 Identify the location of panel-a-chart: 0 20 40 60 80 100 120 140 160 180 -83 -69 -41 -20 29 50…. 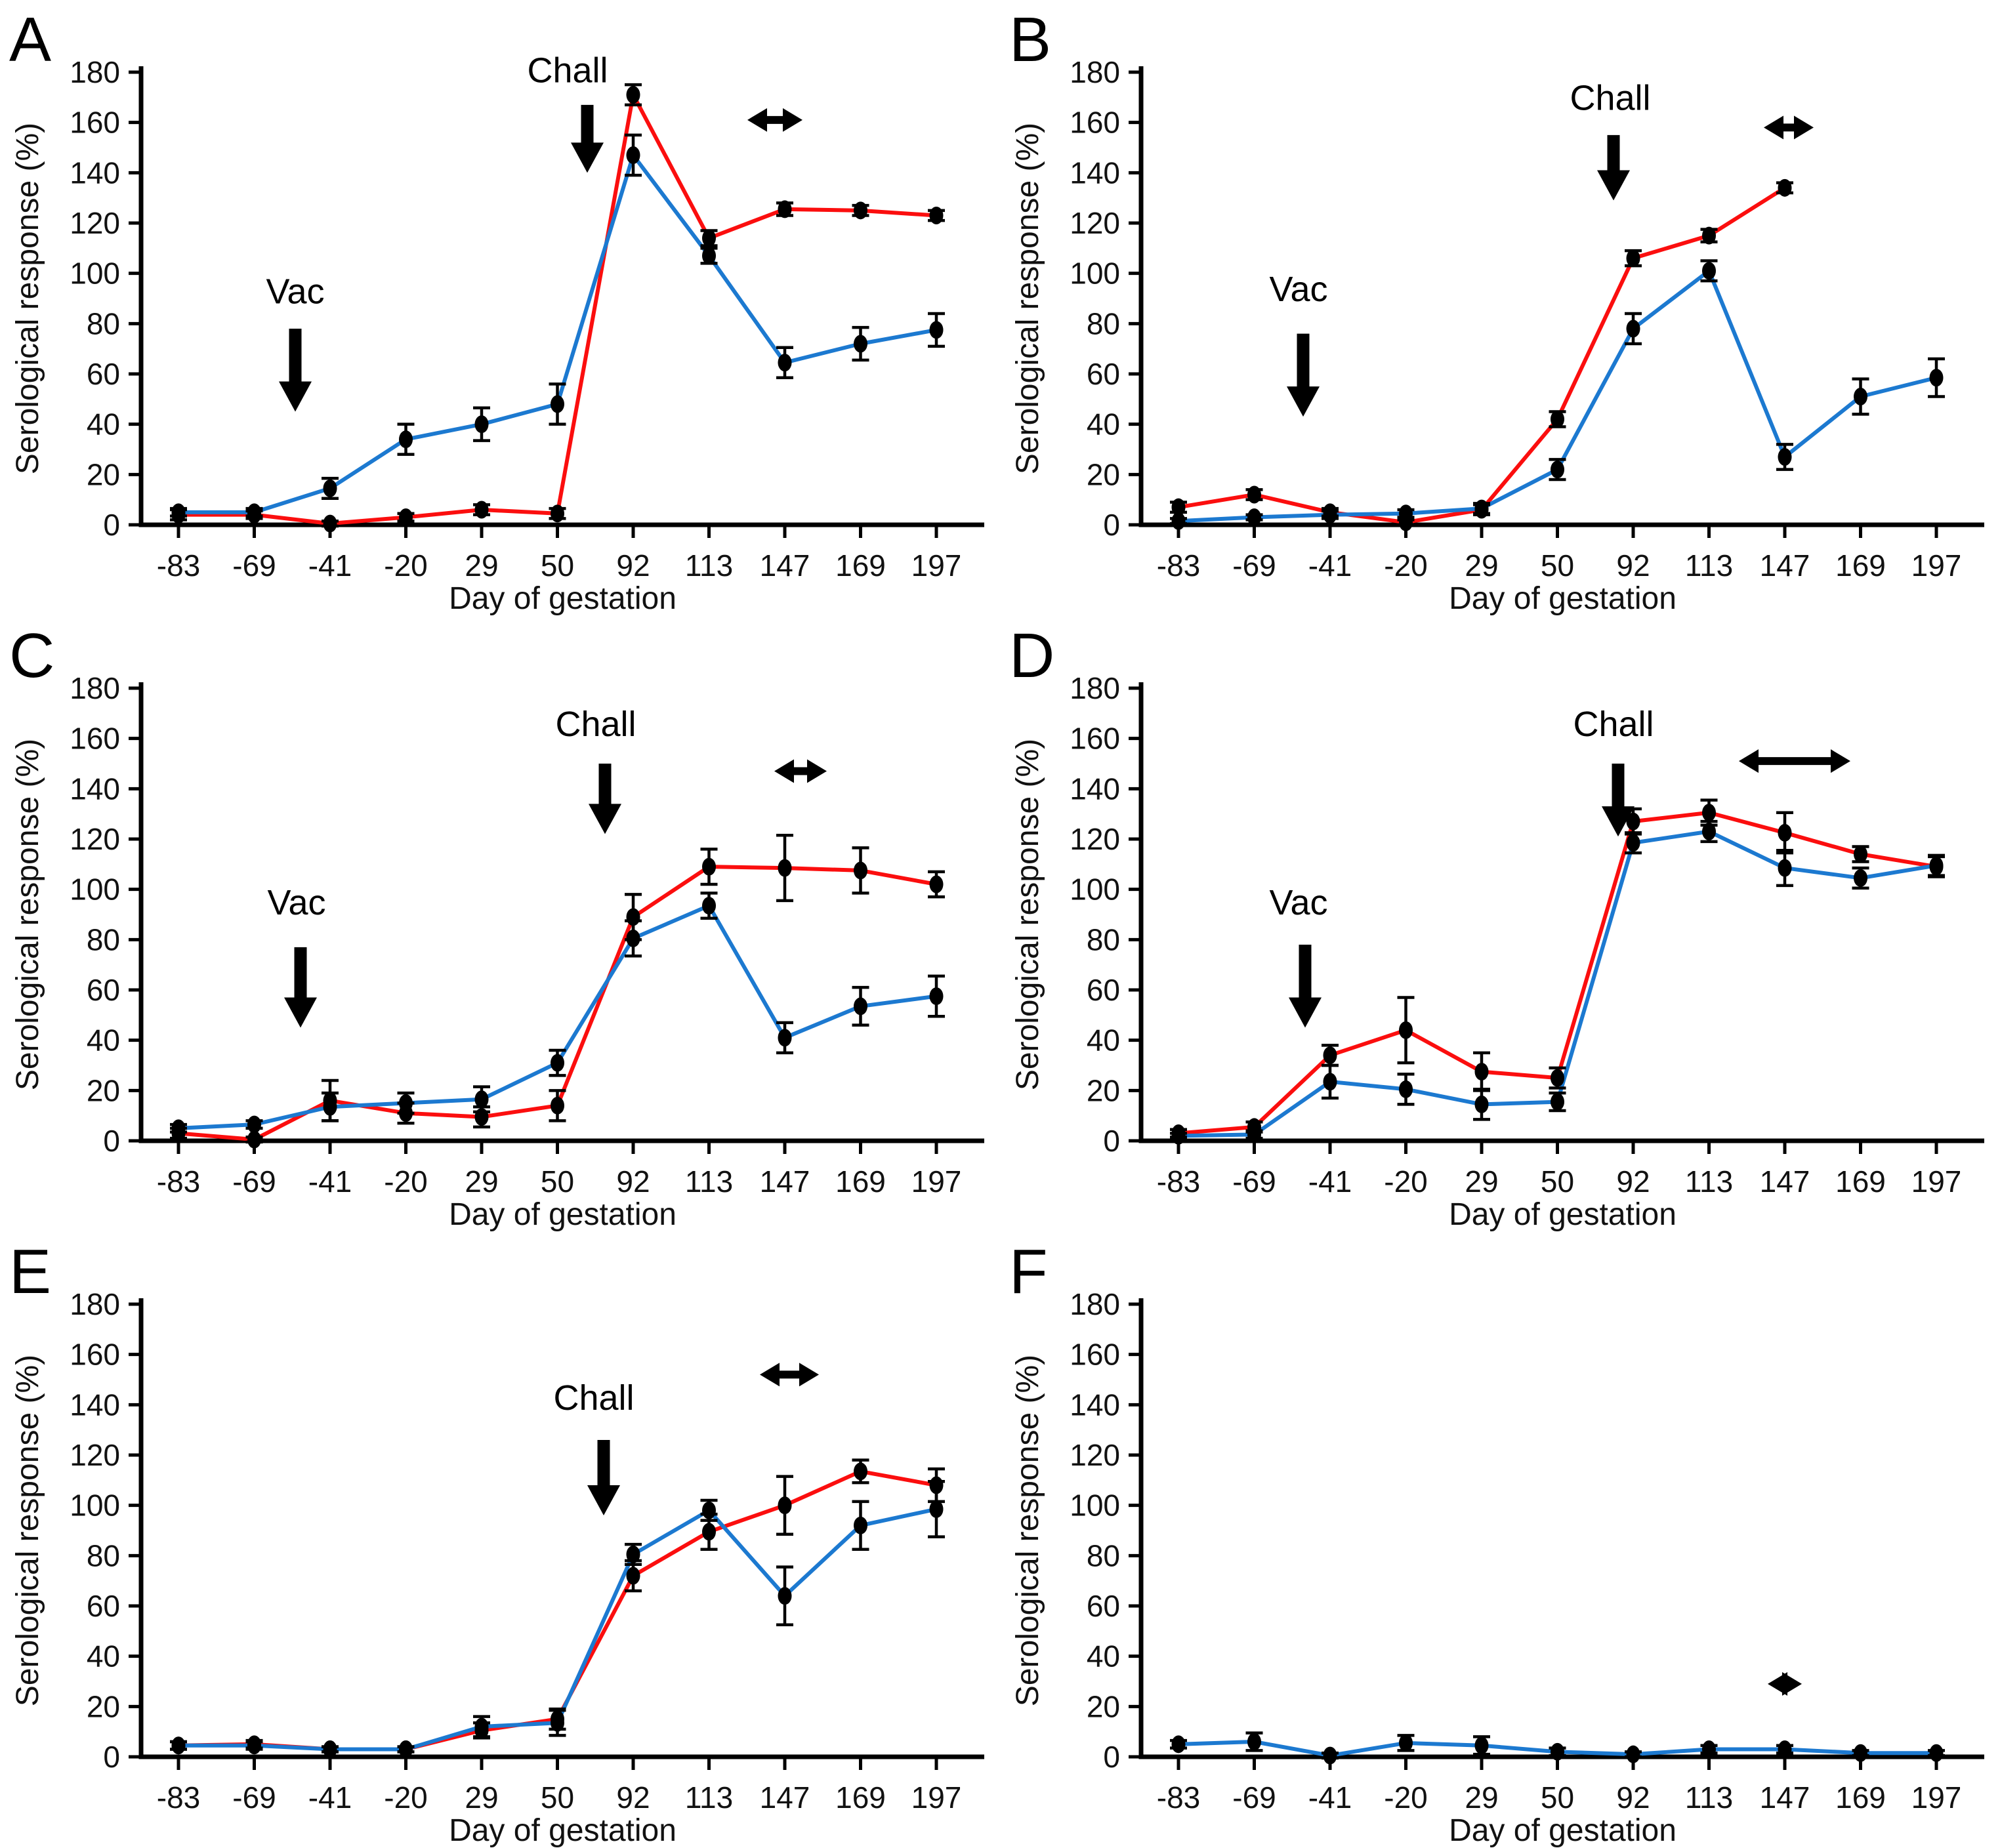
(497, 333).